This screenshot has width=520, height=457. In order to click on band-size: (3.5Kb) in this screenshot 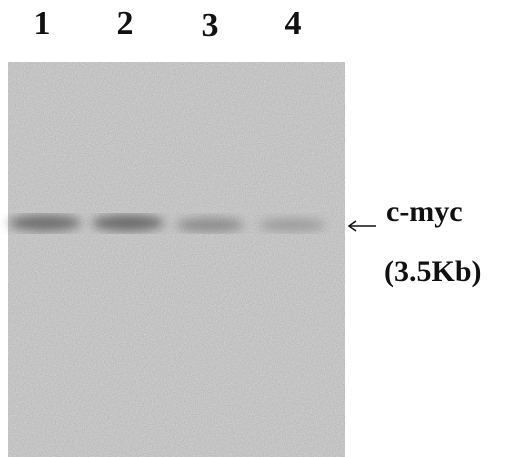, I will do `click(433, 271)`.